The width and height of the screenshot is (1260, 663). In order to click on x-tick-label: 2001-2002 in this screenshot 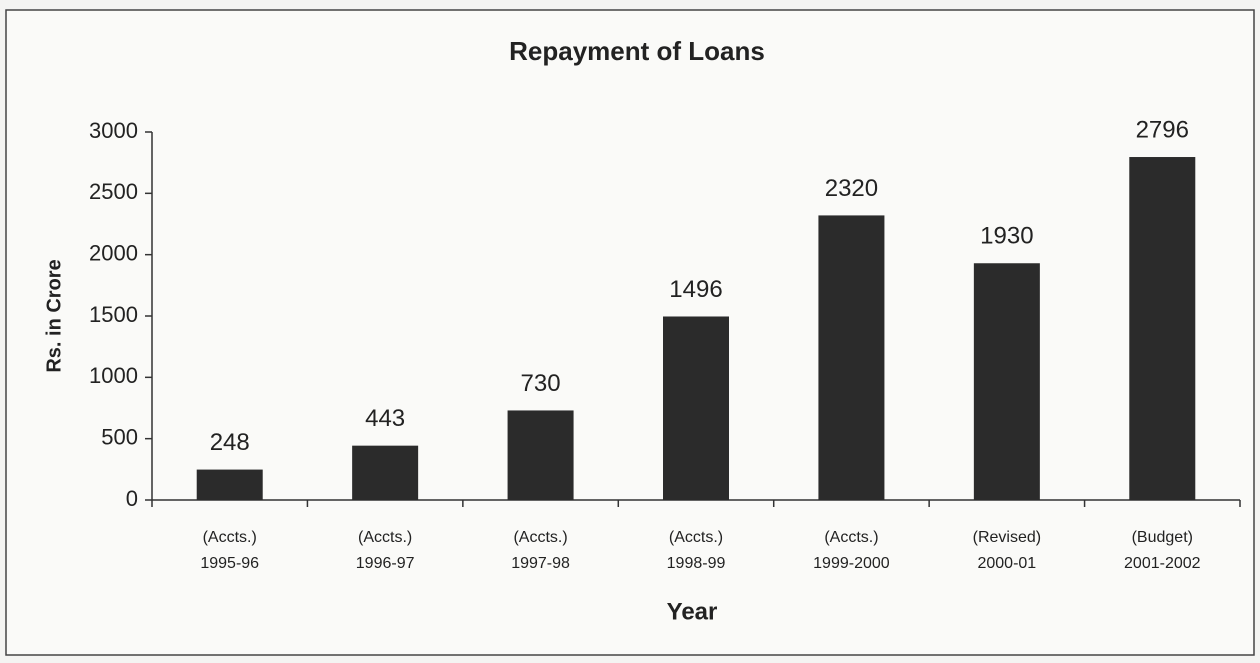, I will do `click(1162, 563)`.